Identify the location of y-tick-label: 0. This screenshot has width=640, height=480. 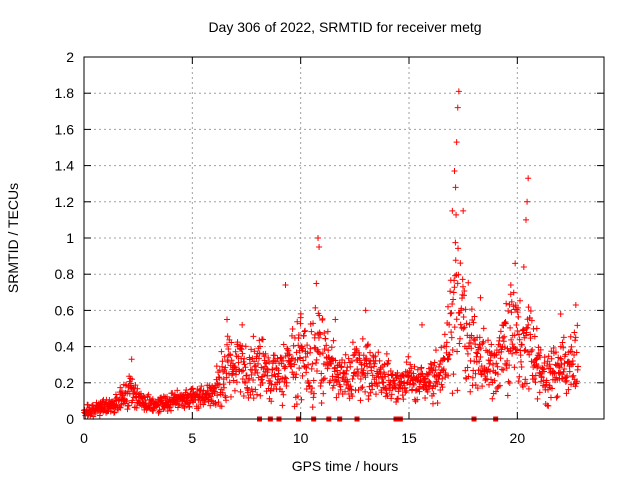
(70, 419).